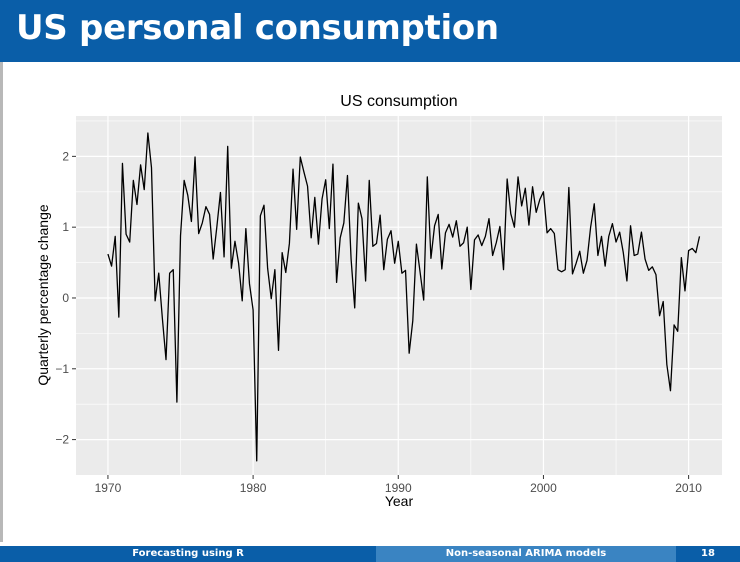  Describe the element at coordinates (398, 101) in the screenshot. I see `chart-title: US consumption` at that location.